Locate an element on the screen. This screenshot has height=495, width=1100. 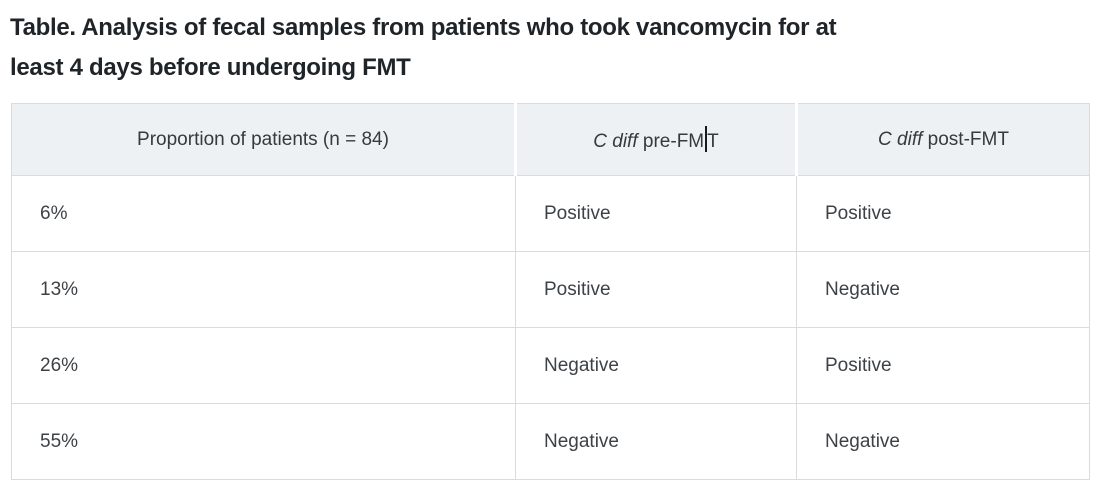
pre-fmt-label-after-caret: T is located at coordinates (713, 141).